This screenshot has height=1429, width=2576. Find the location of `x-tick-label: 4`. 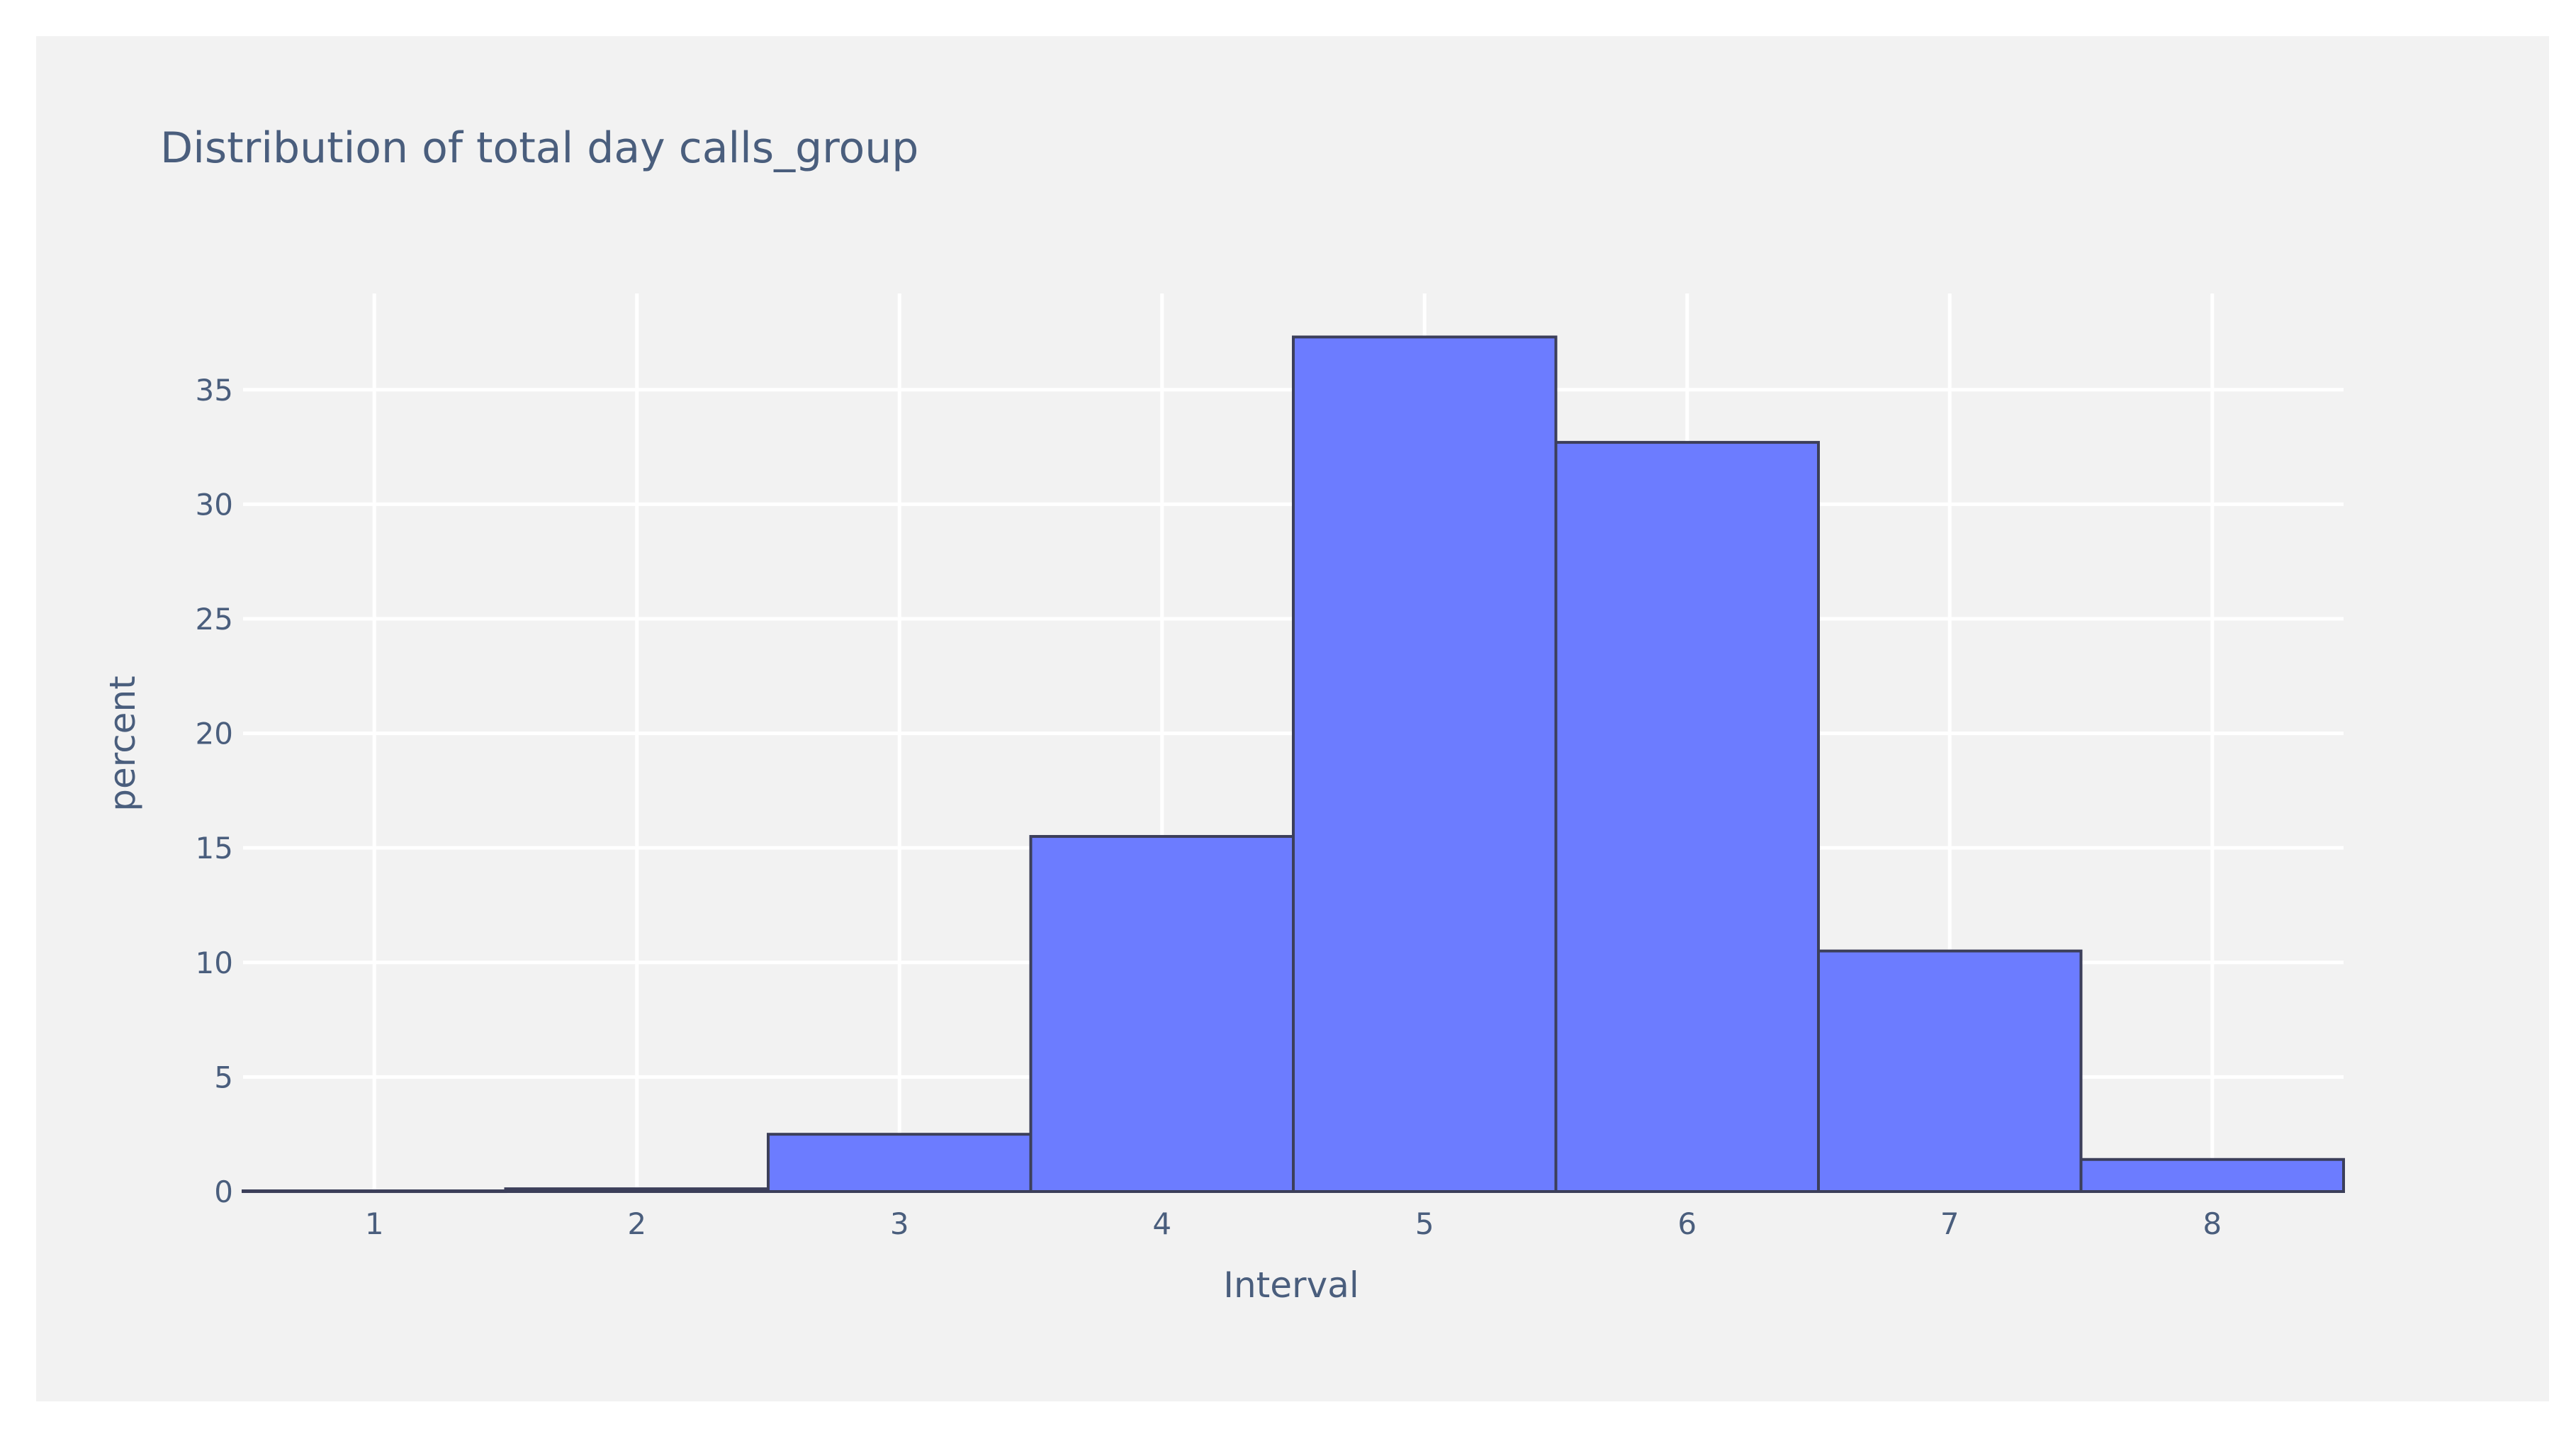

x-tick-label: 4 is located at coordinates (1161, 1223).